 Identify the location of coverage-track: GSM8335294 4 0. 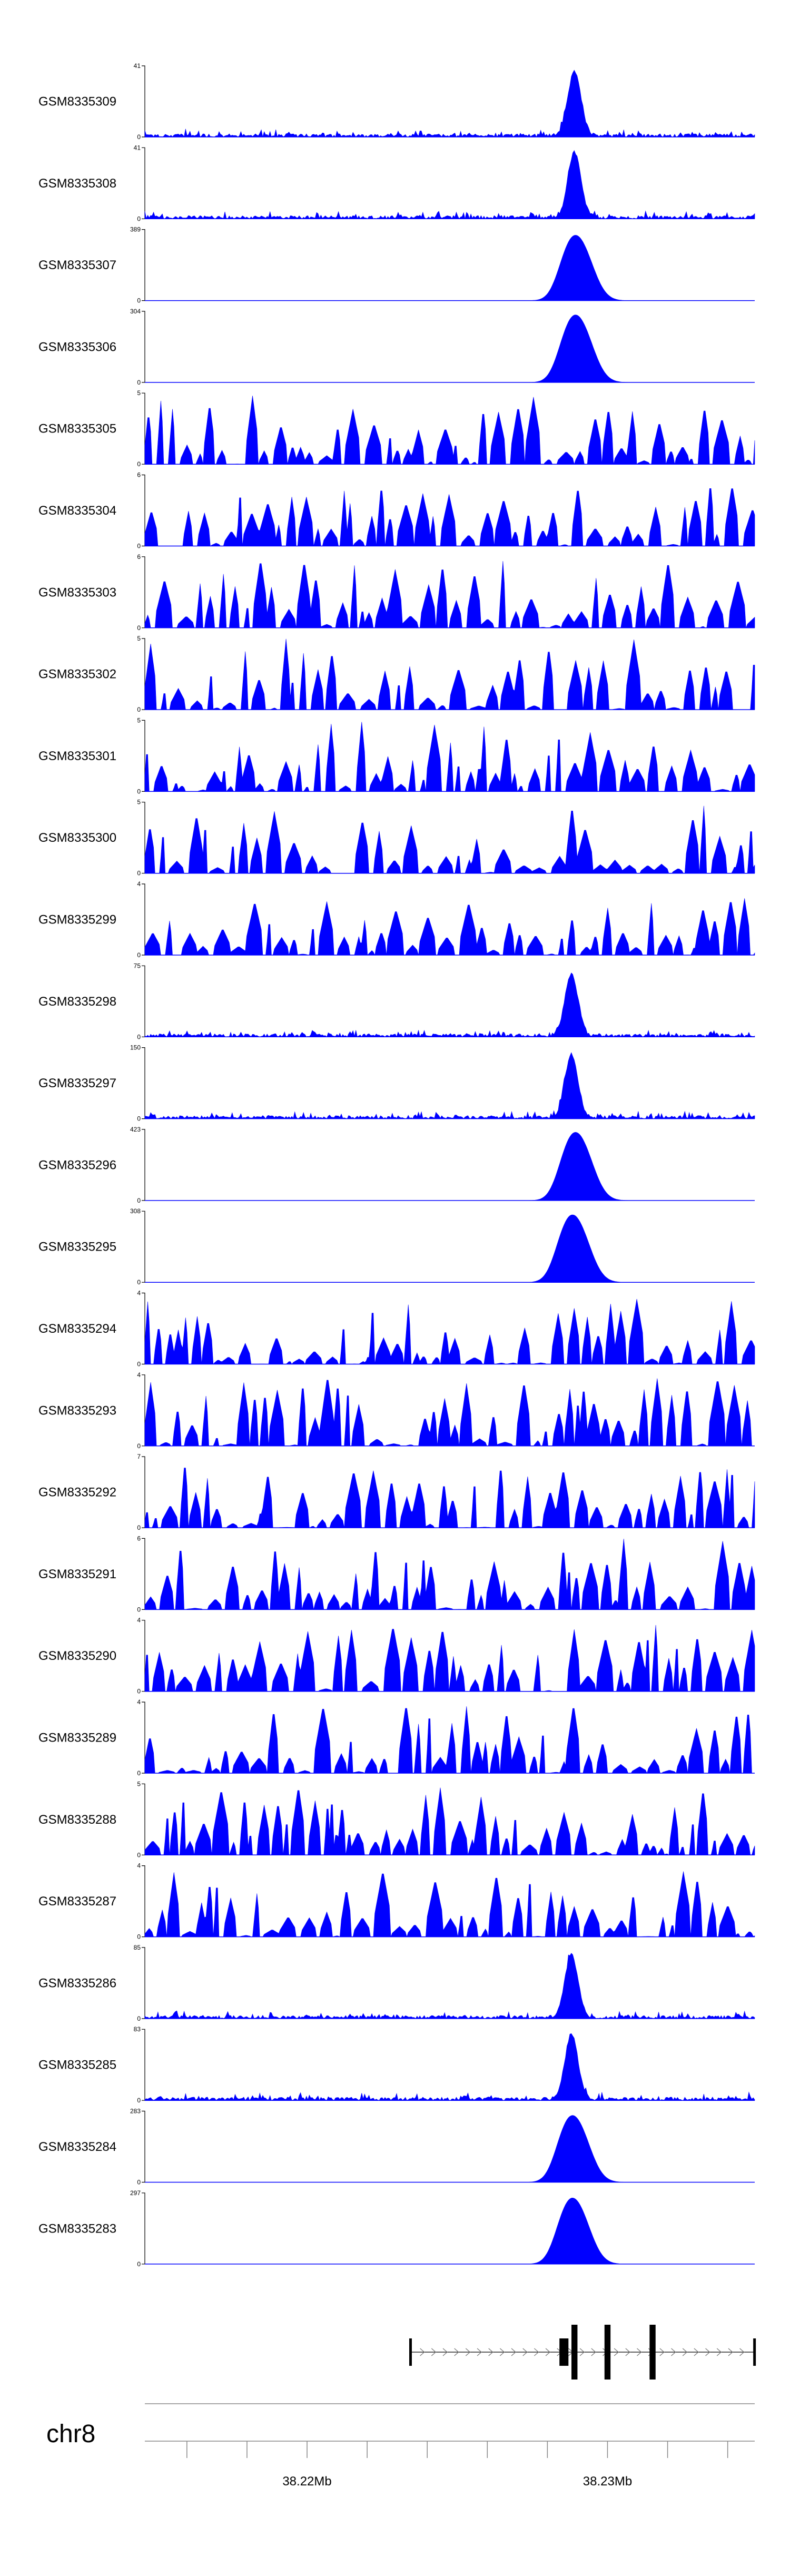
(396, 1329).